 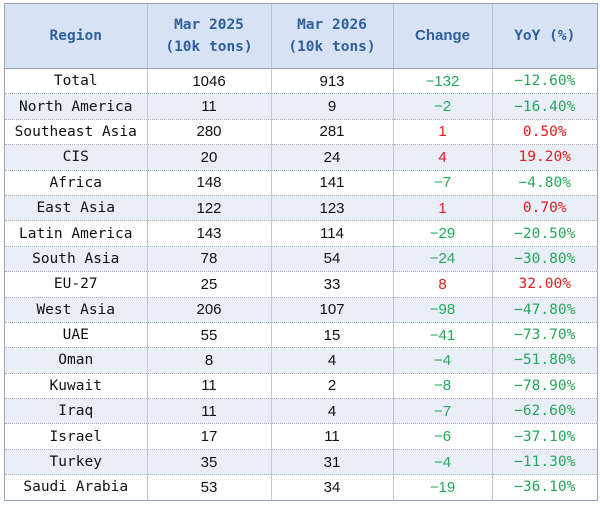 What do you see at coordinates (544, 284) in the screenshot?
I see `cell-yoy: 32.00%` at bounding box center [544, 284].